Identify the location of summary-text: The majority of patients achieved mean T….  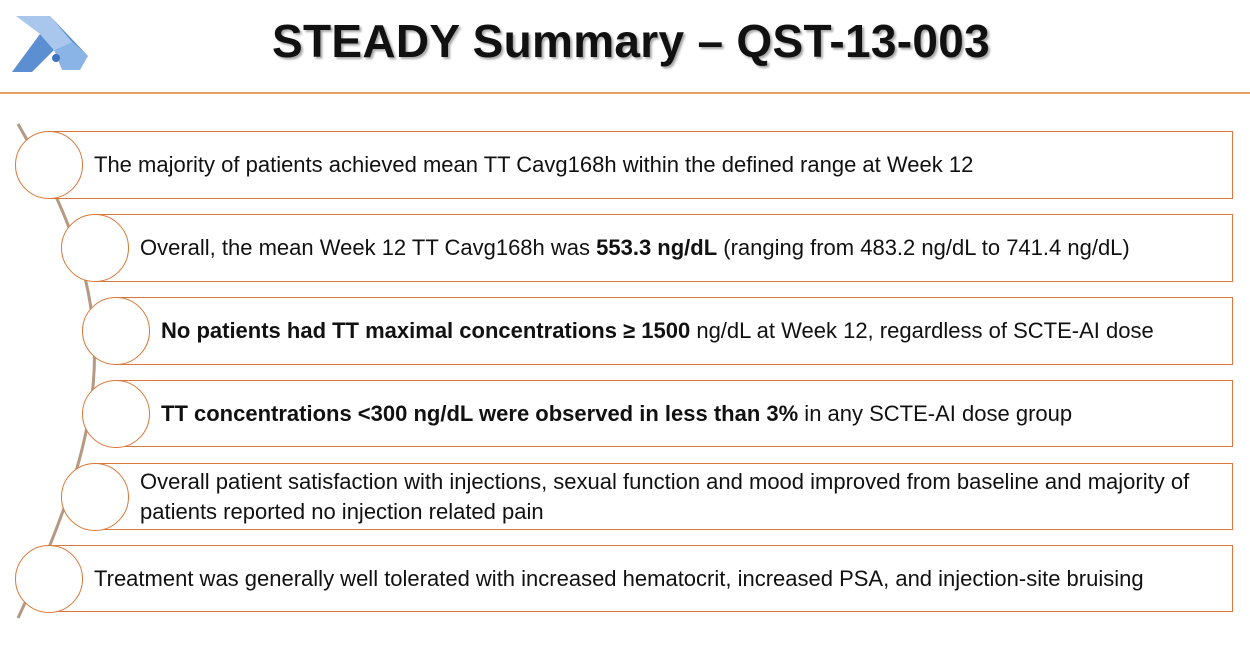
(534, 164).